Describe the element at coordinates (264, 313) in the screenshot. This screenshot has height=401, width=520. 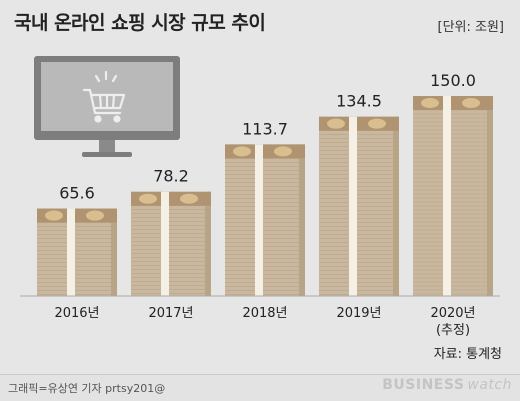
I see `x-tick-label: 2018년` at that location.